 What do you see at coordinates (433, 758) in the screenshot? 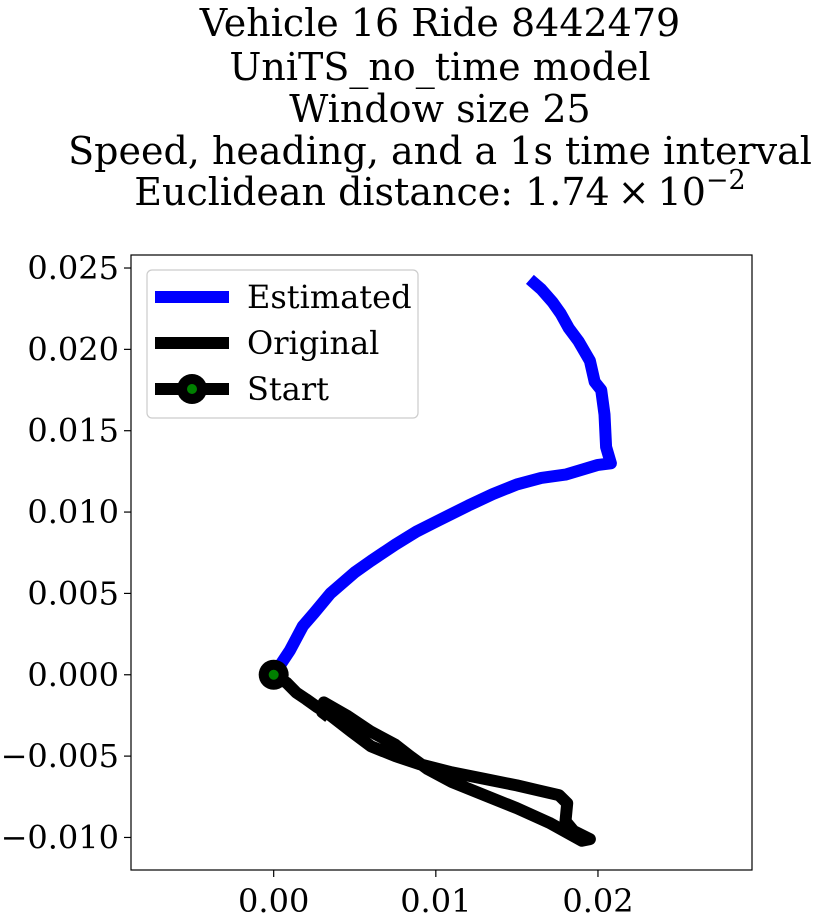
I see `series-line-original` at bounding box center [433, 758].